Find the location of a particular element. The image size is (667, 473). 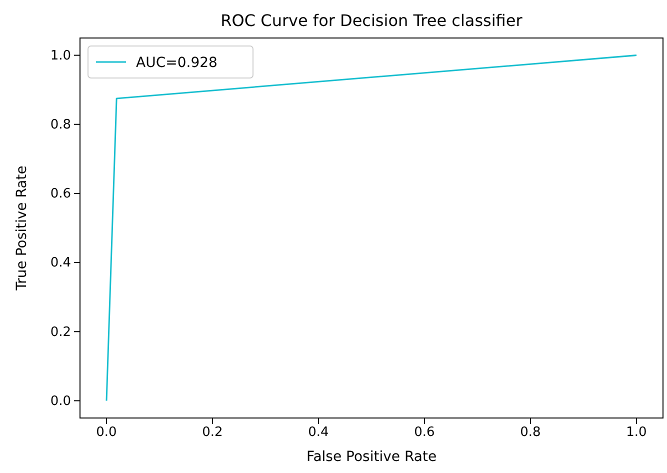

x-tick-label: 0.2 is located at coordinates (212, 432).